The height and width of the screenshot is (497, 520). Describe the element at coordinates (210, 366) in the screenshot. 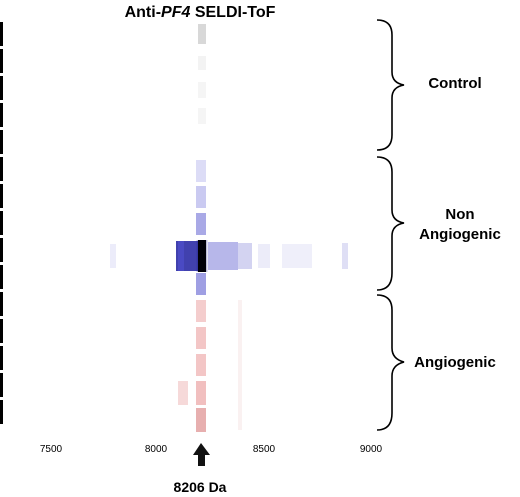

I see `angiogenic-bands` at that location.